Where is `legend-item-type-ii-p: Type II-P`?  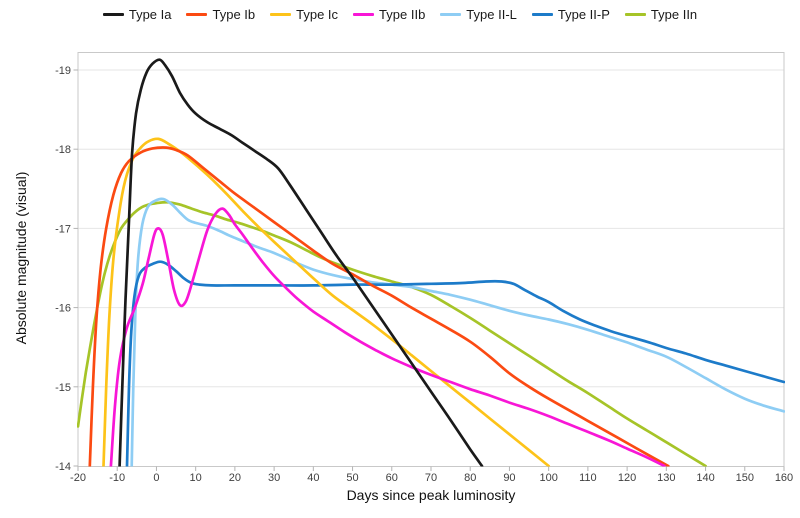 legend-item-type-ii-p: Type II-P is located at coordinates (570, 14).